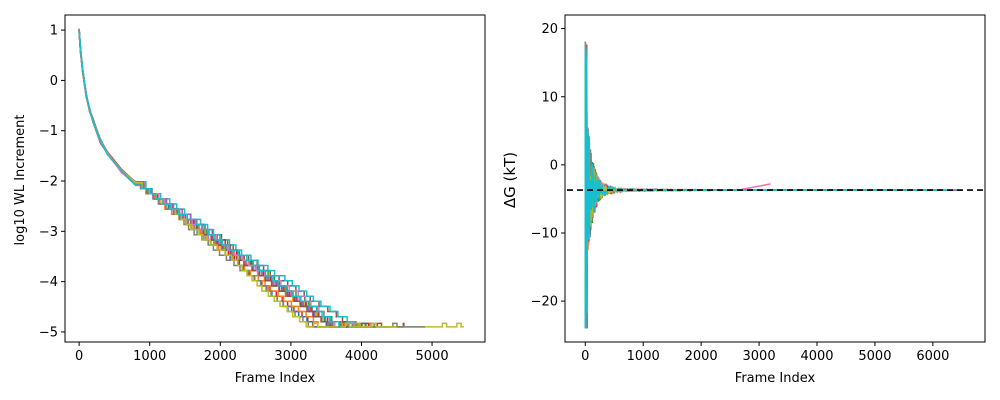 This screenshot has width=1000, height=400. I want to click on y-axis-label: ΔG (kT), so click(510, 180).